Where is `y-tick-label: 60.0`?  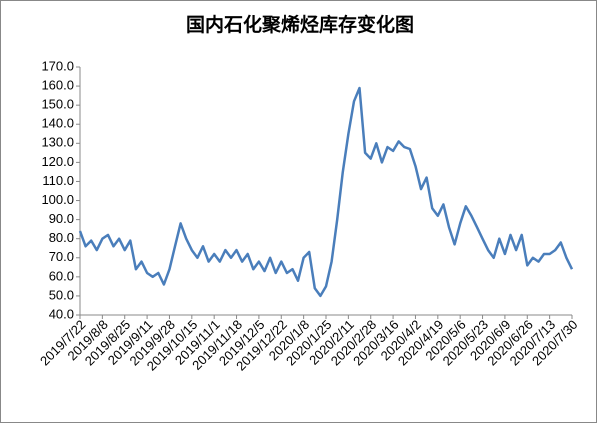 y-tick-label: 60.0 is located at coordinates (61, 275).